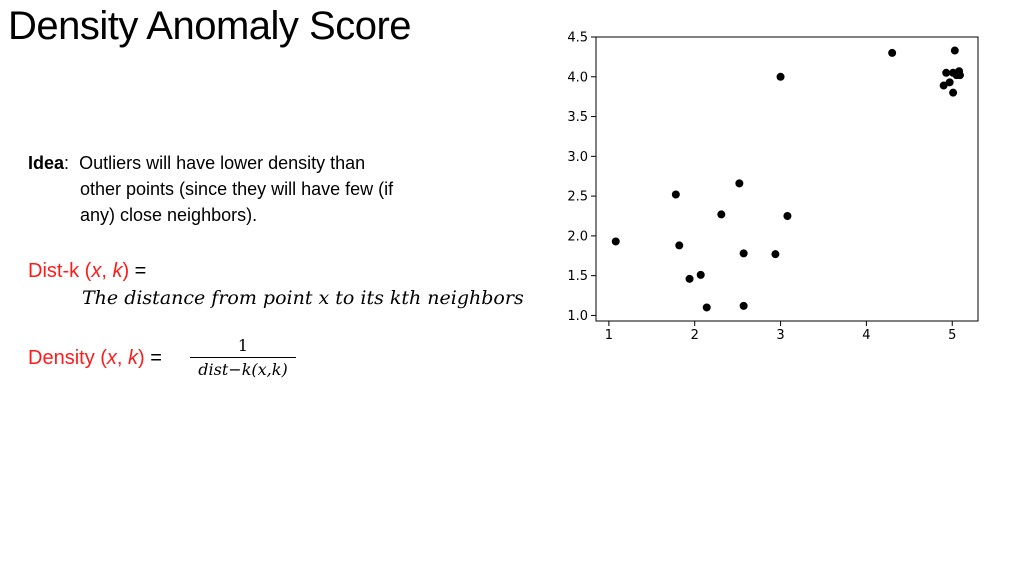  What do you see at coordinates (46, 163) in the screenshot?
I see `idea-label: Idea` at bounding box center [46, 163].